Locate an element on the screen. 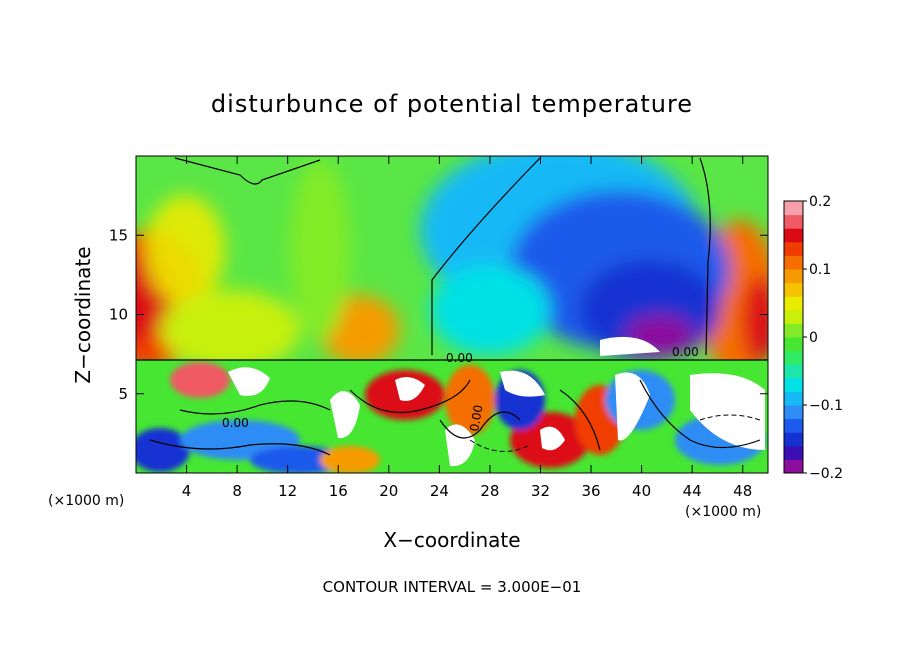 Image resolution: width=904 pixels, height=654 pixels. chart-title: disturbunce of potential temperature is located at coordinates (452, 104).